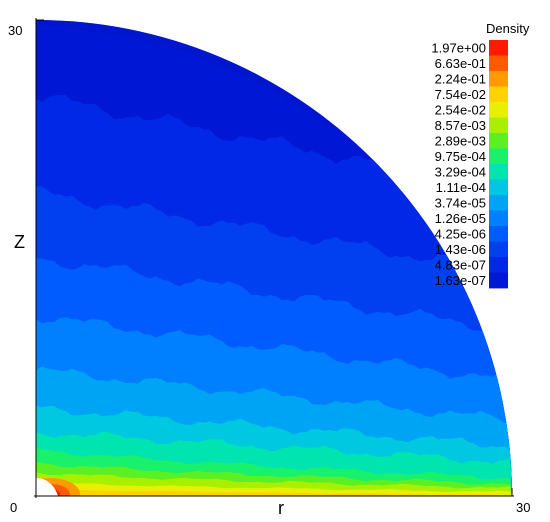 This screenshot has height=522, width=550. I want to click on colorbar-title: Density, so click(508, 28).